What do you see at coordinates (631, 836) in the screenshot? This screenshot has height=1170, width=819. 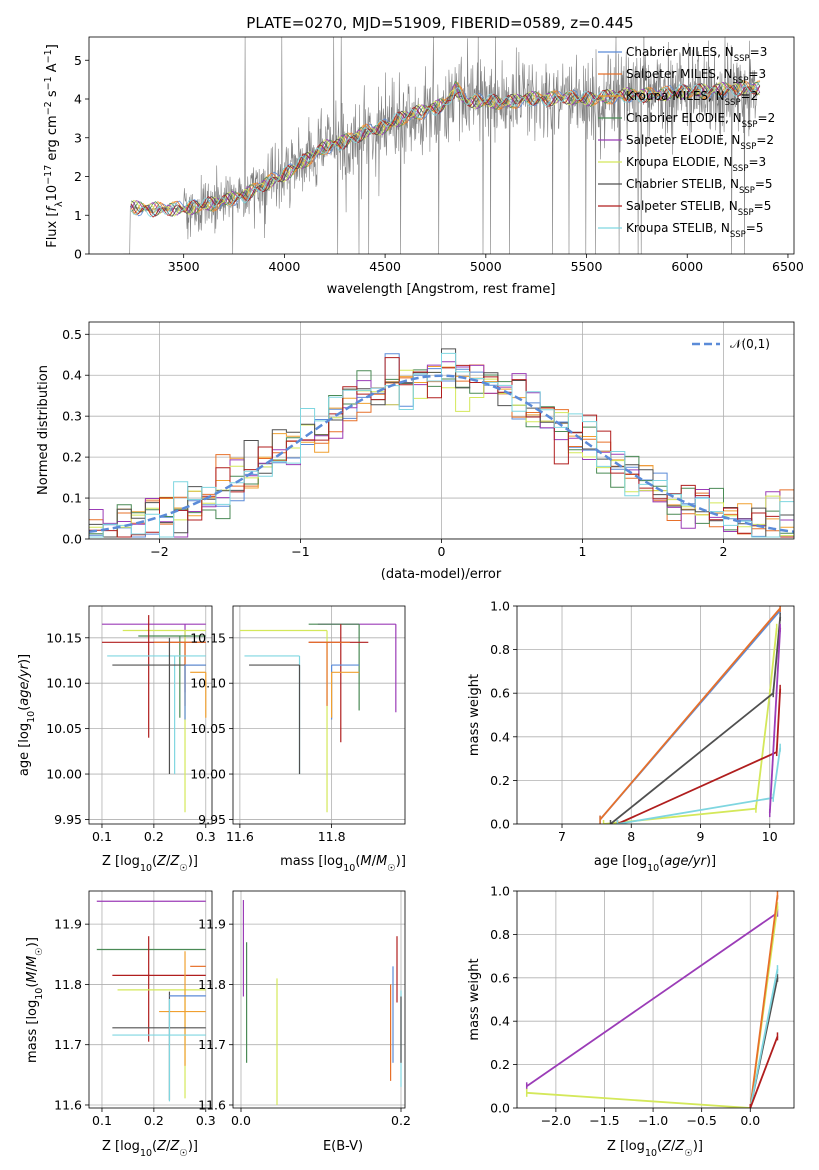 I see `x-tick-label: 8` at bounding box center [631, 836].